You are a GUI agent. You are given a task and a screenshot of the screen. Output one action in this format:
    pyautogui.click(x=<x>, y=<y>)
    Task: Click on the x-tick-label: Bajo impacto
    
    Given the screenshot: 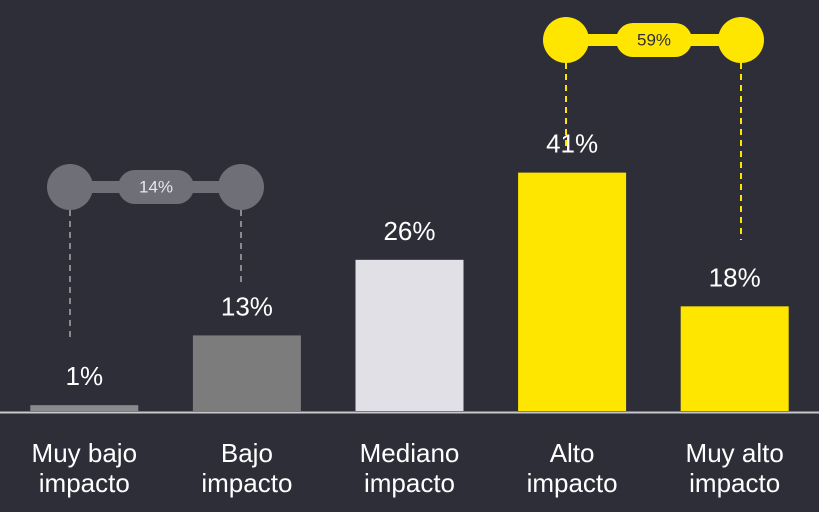 What is the action you would take?
    pyautogui.click(x=247, y=468)
    